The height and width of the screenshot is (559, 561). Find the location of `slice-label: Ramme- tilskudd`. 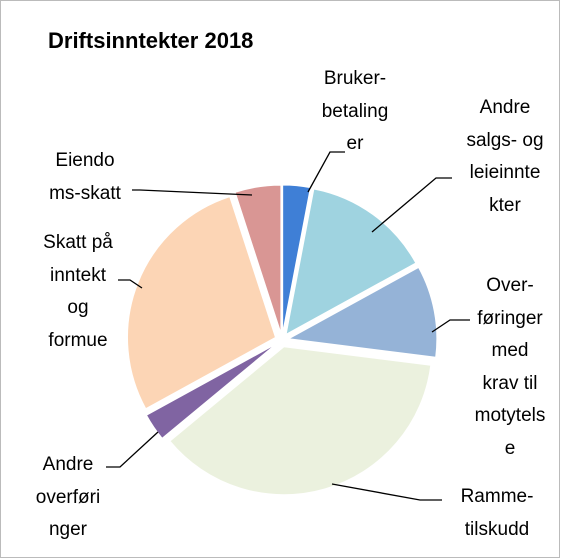

slice-label: Ramme- tilskudd is located at coordinates (497, 513).